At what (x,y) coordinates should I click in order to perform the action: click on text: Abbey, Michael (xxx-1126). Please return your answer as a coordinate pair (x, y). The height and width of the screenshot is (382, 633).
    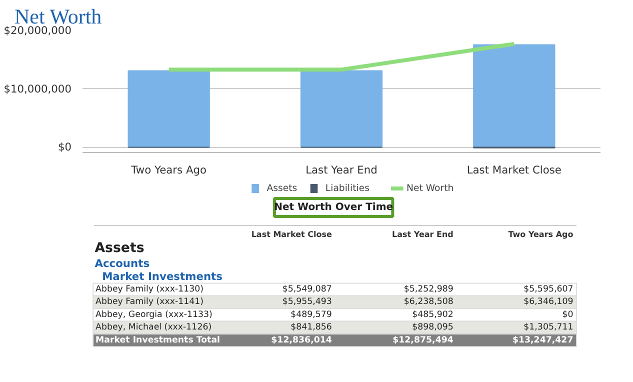
    Looking at the image, I should click on (154, 327).